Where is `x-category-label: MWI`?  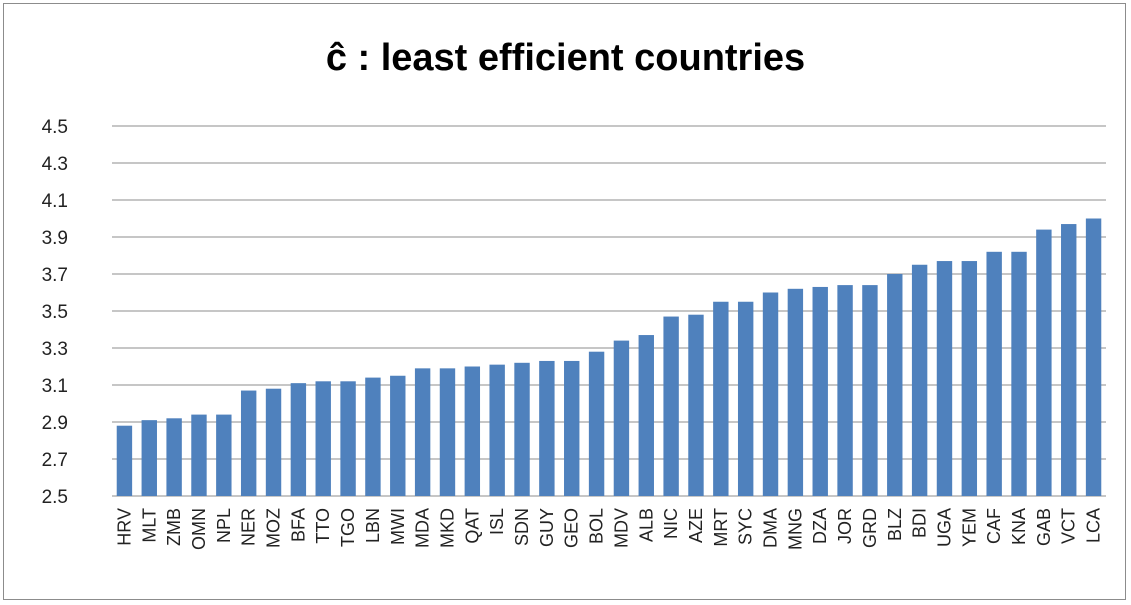
x-category-label: MWI is located at coordinates (398, 526).